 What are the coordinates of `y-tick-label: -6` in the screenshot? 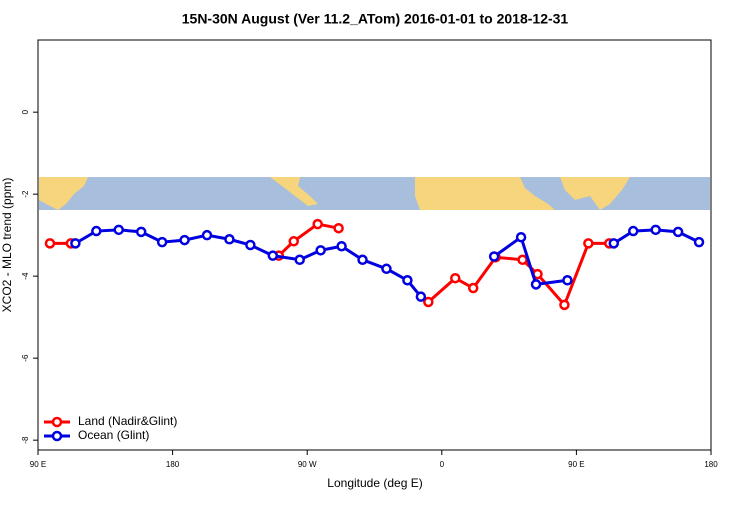 It's located at (25, 358).